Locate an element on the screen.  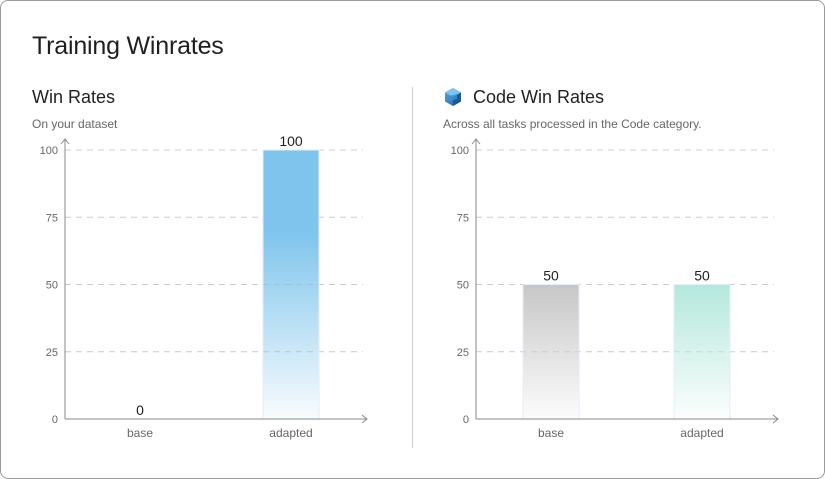
code-cube-icon is located at coordinates (453, 97).